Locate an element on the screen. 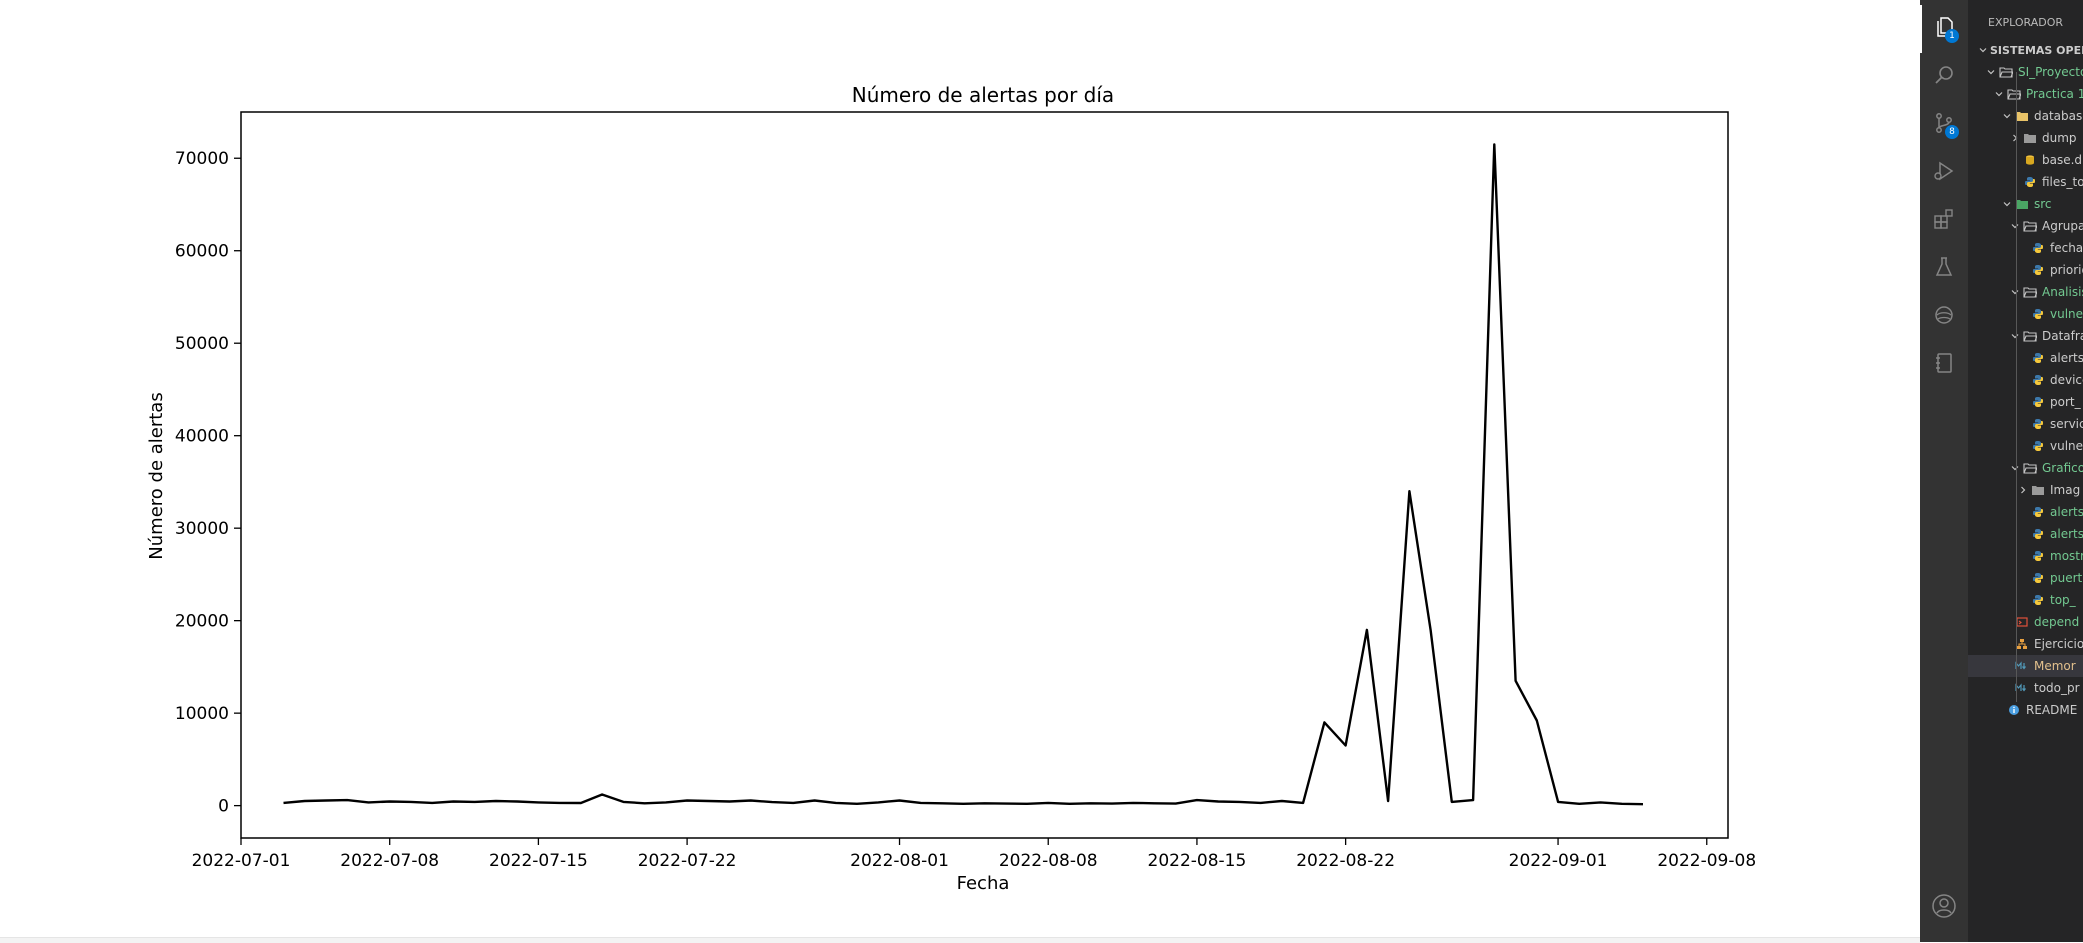  tree-item-label: README is located at coordinates (2051, 710).